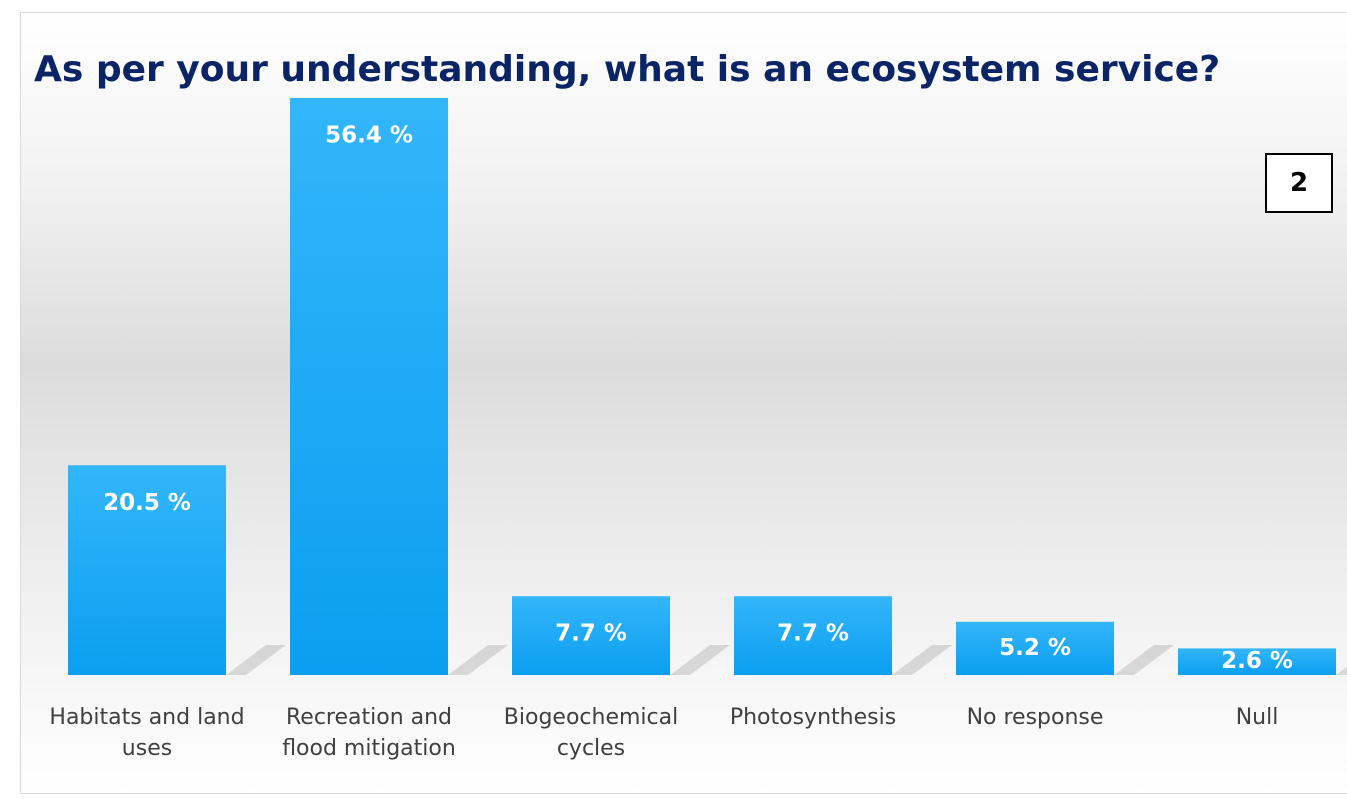 The image size is (1347, 800). What do you see at coordinates (1257, 717) in the screenshot?
I see `x-tick-label: Null` at bounding box center [1257, 717].